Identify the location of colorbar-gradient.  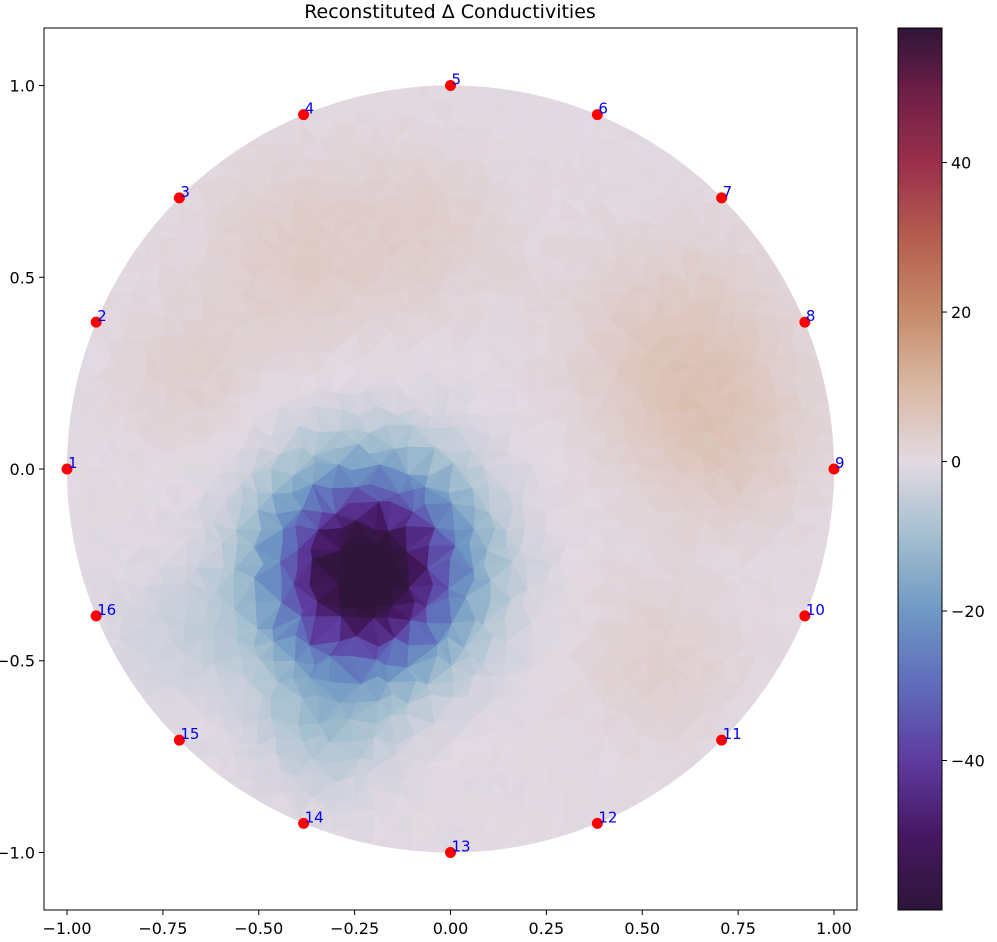
(920, 469).